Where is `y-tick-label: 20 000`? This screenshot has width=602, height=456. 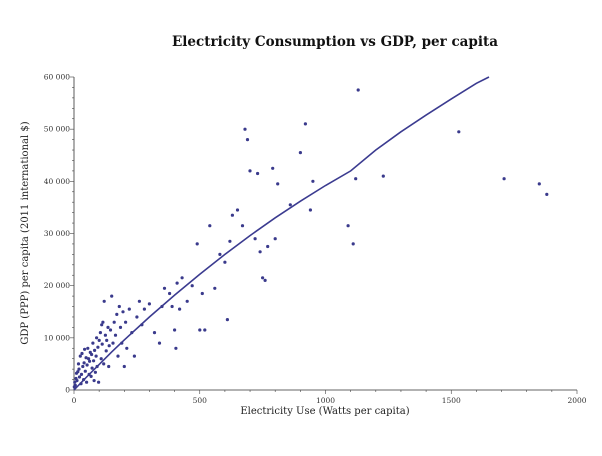
y-tick-label: 20 000 is located at coordinates (57, 285).